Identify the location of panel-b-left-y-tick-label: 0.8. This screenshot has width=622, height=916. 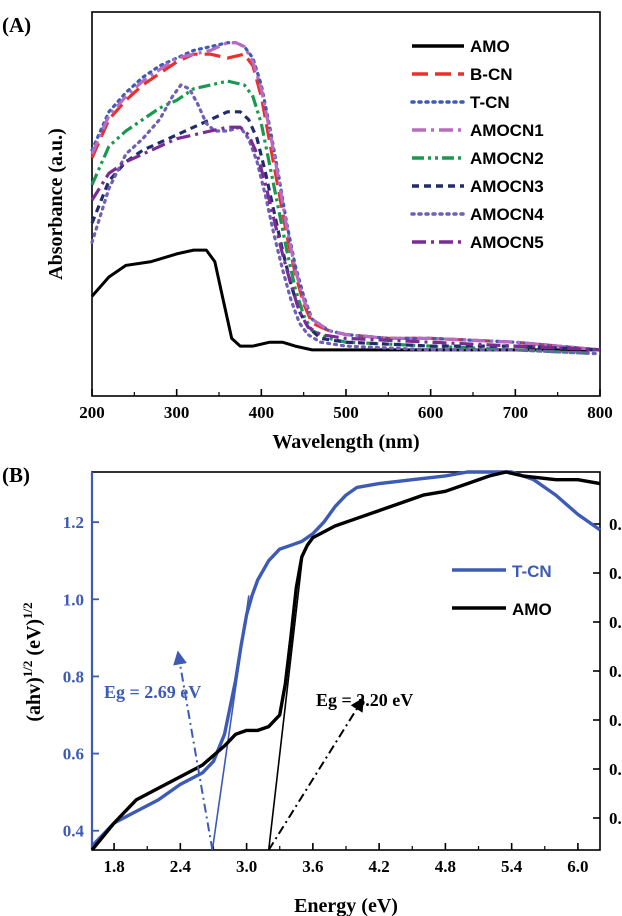
(73, 676).